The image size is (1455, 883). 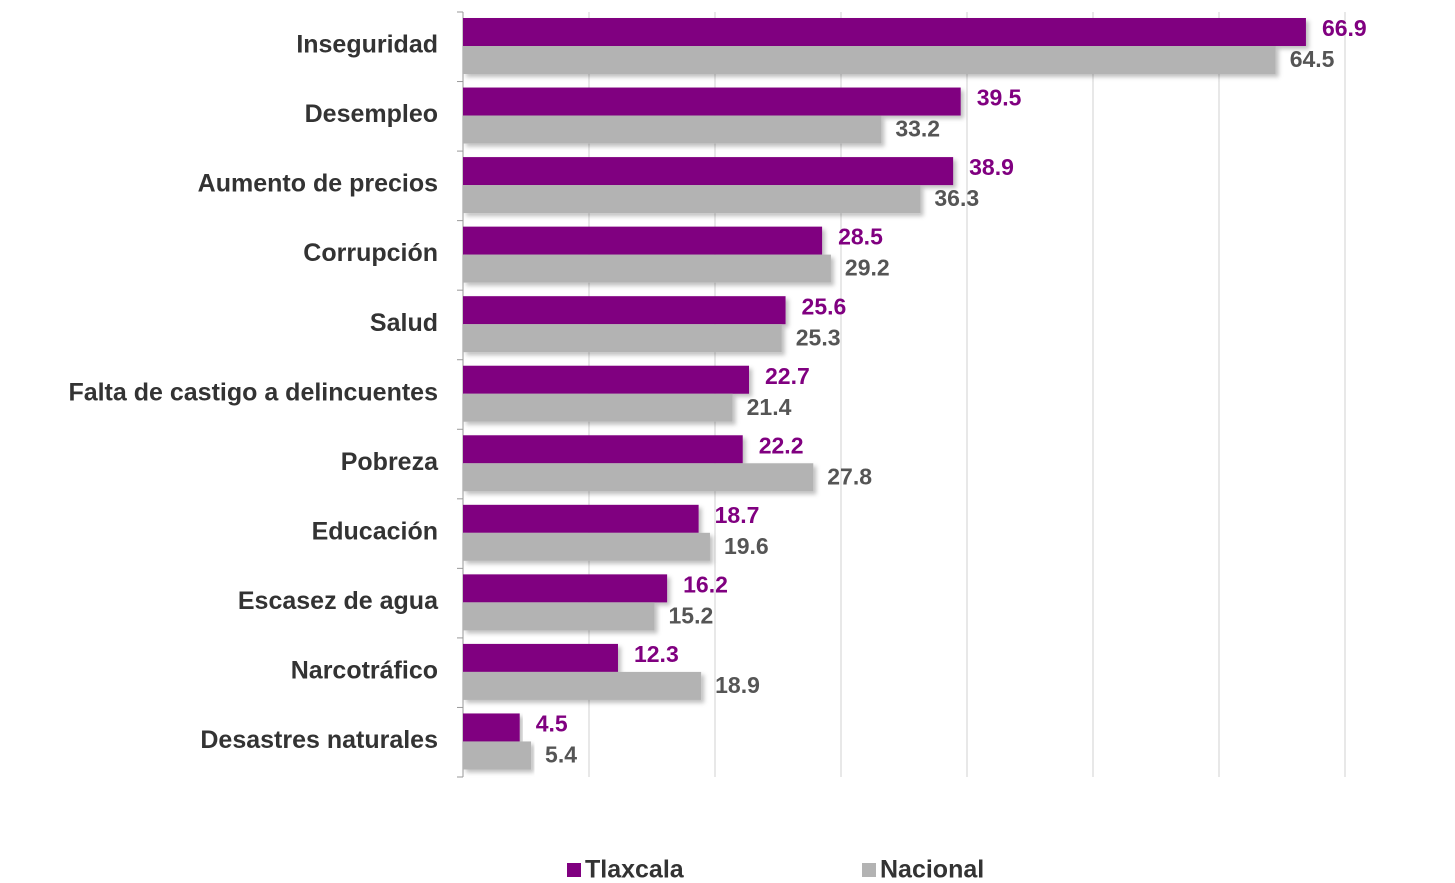 I want to click on value-label: 25.3, so click(x=818, y=337).